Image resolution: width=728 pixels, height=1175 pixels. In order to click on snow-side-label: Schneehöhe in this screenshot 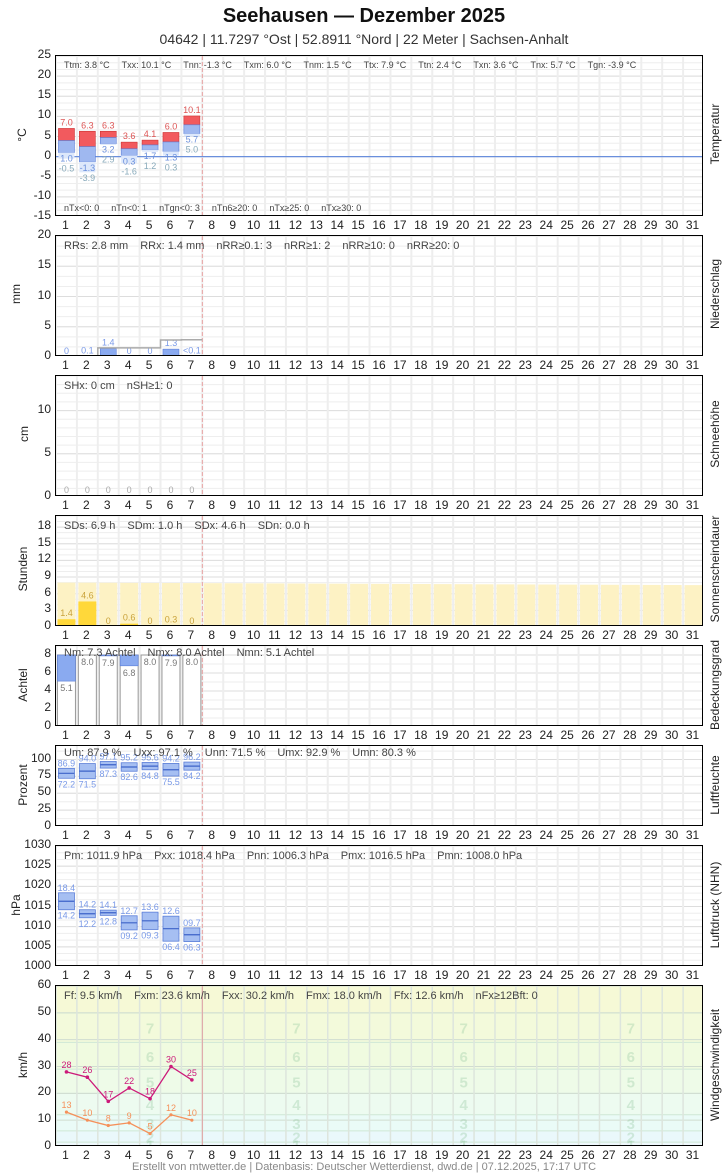, I will do `click(715, 434)`.